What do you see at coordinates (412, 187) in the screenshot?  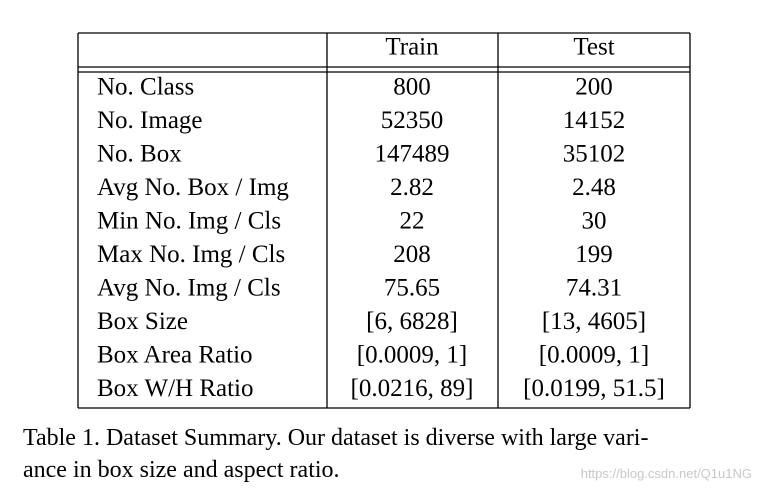 I see `cell: 2.82` at bounding box center [412, 187].